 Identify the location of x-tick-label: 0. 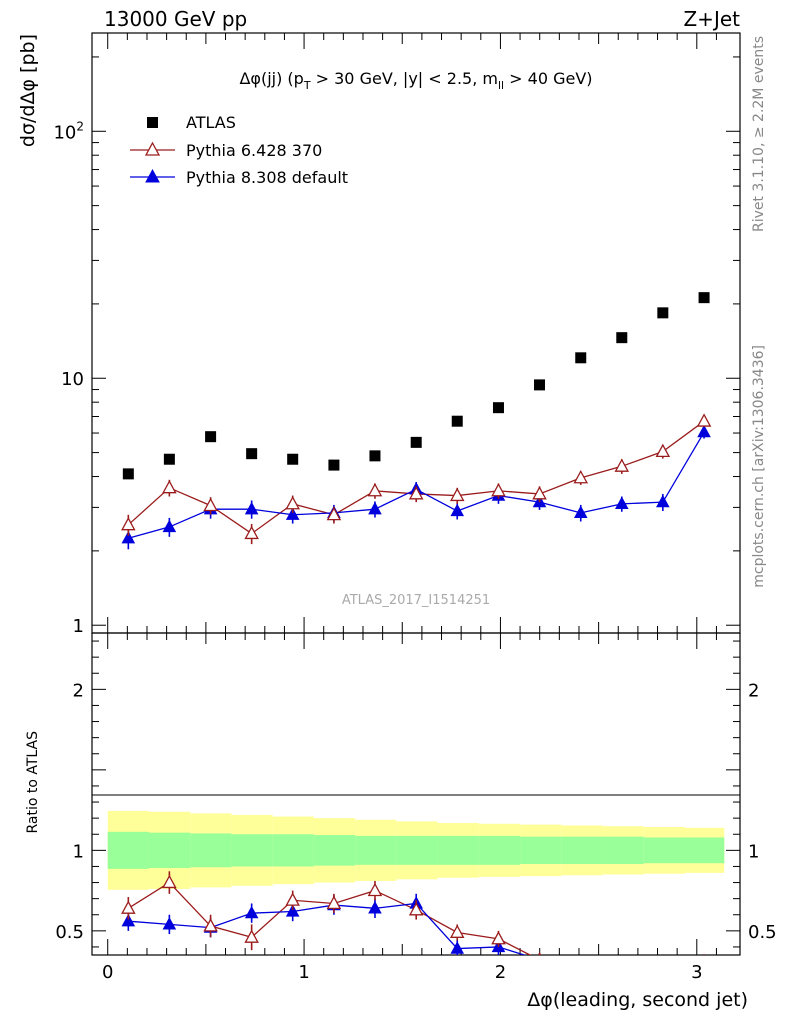
(107, 972).